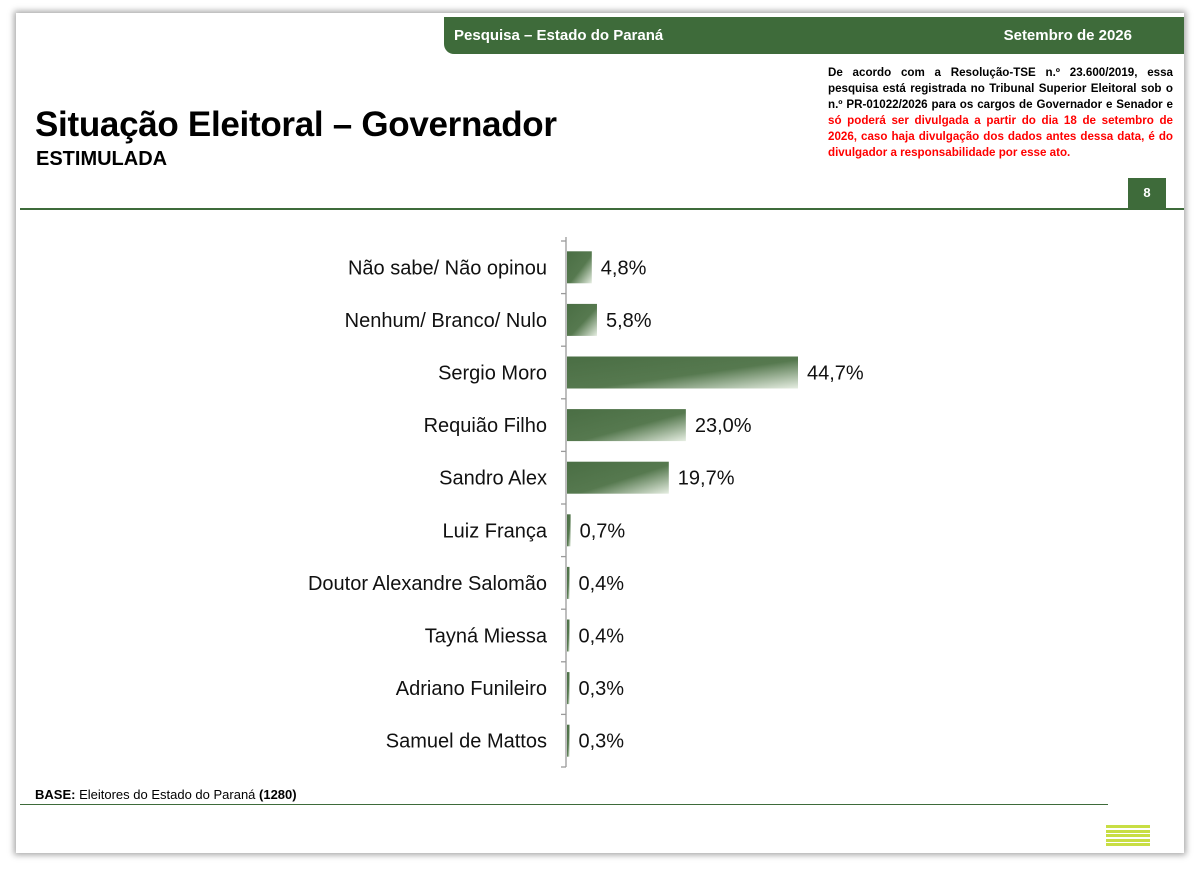 The height and width of the screenshot is (871, 1200). I want to click on category-label: Nenhum/ Branco/ Nulo, so click(446, 321).